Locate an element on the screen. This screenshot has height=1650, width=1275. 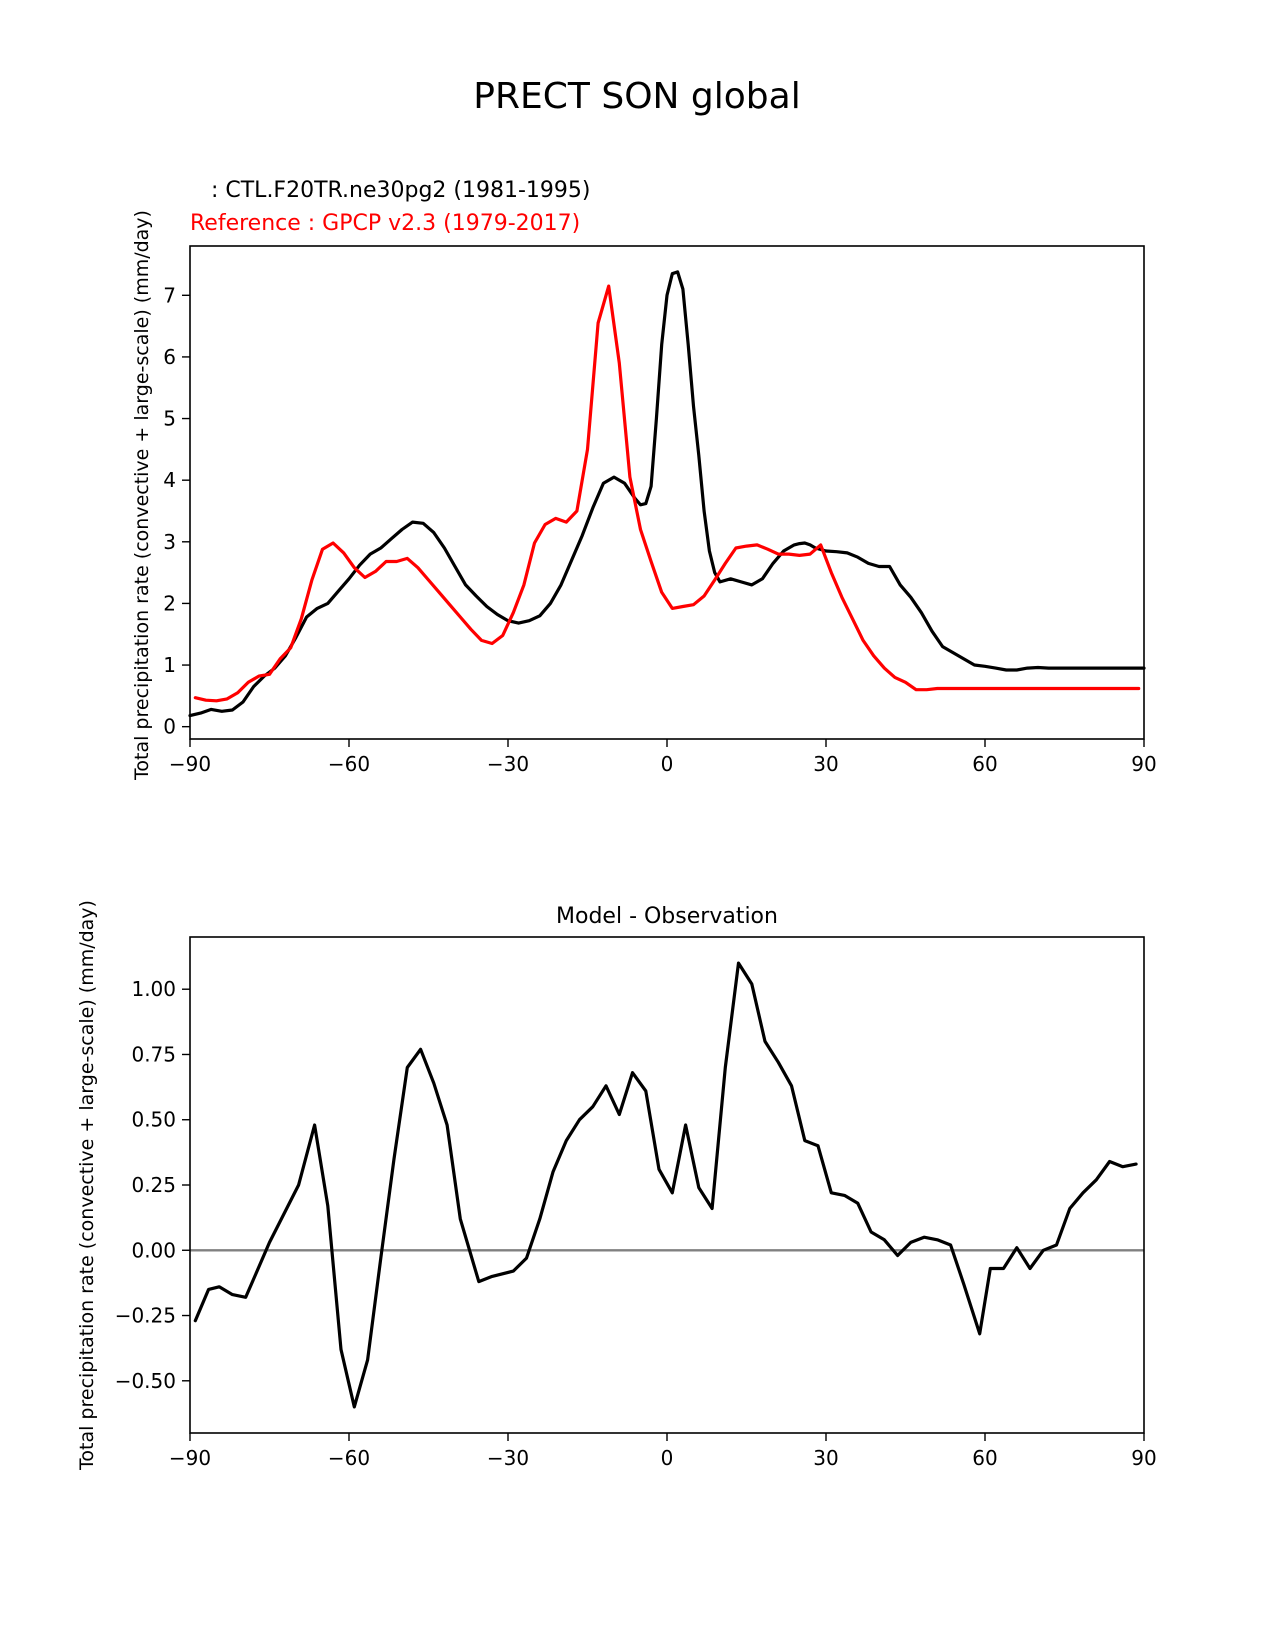
top-xtick-label: 60 is located at coordinates (984, 764).